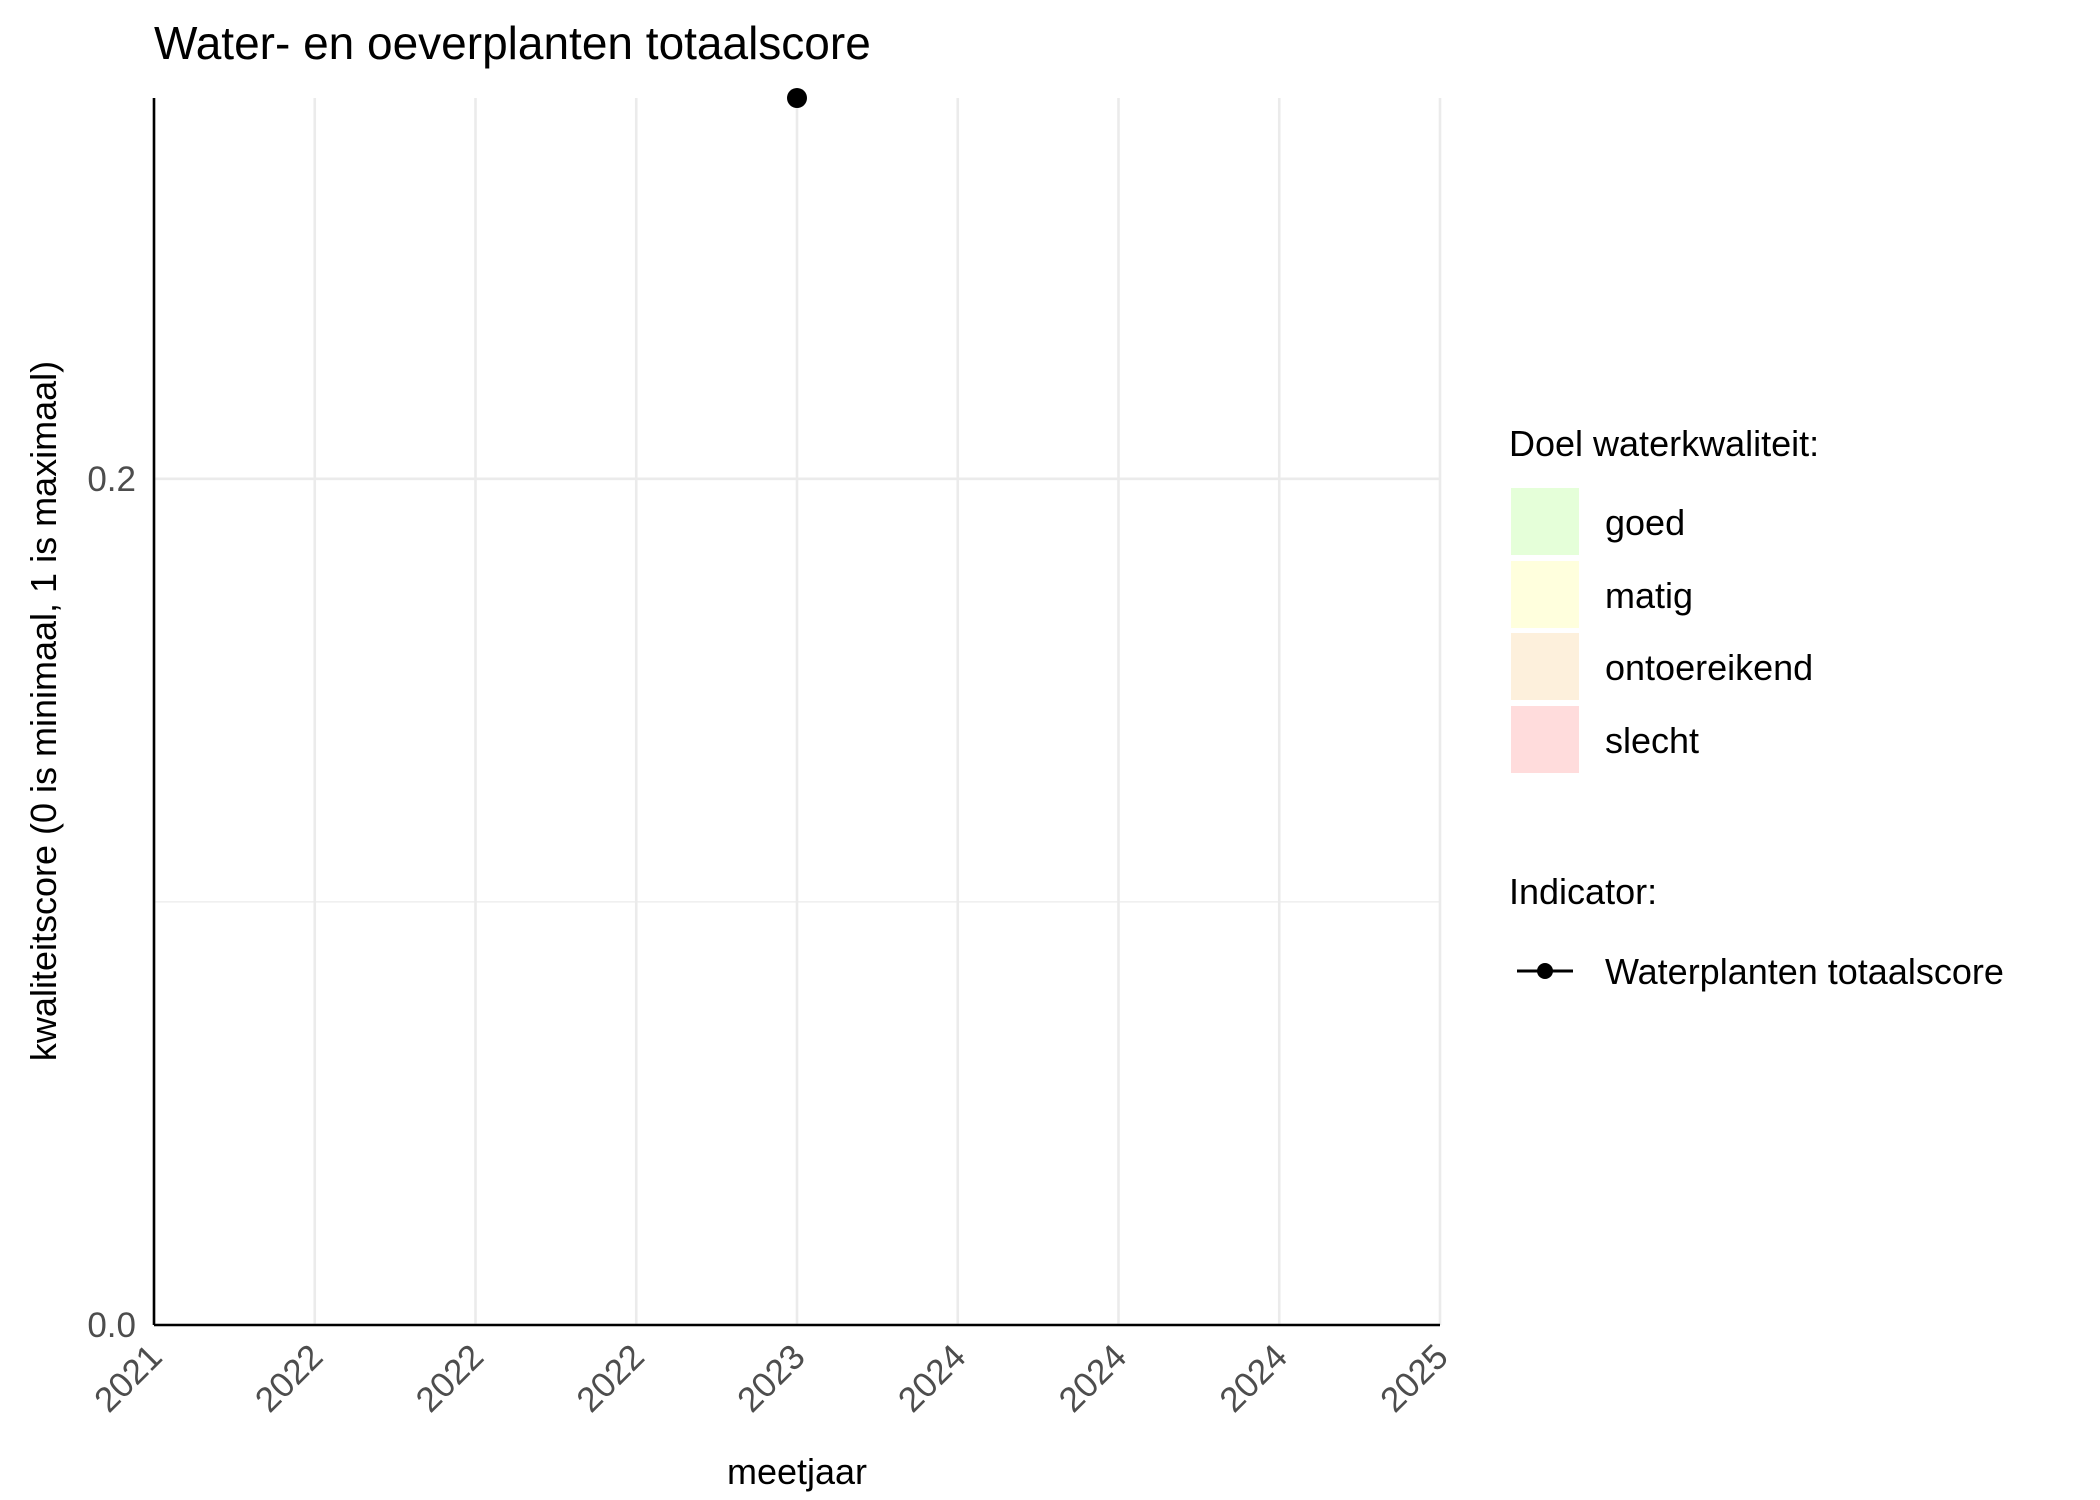 The width and height of the screenshot is (2100, 1500). I want to click on legend-swatch-goed, so click(1545, 521).